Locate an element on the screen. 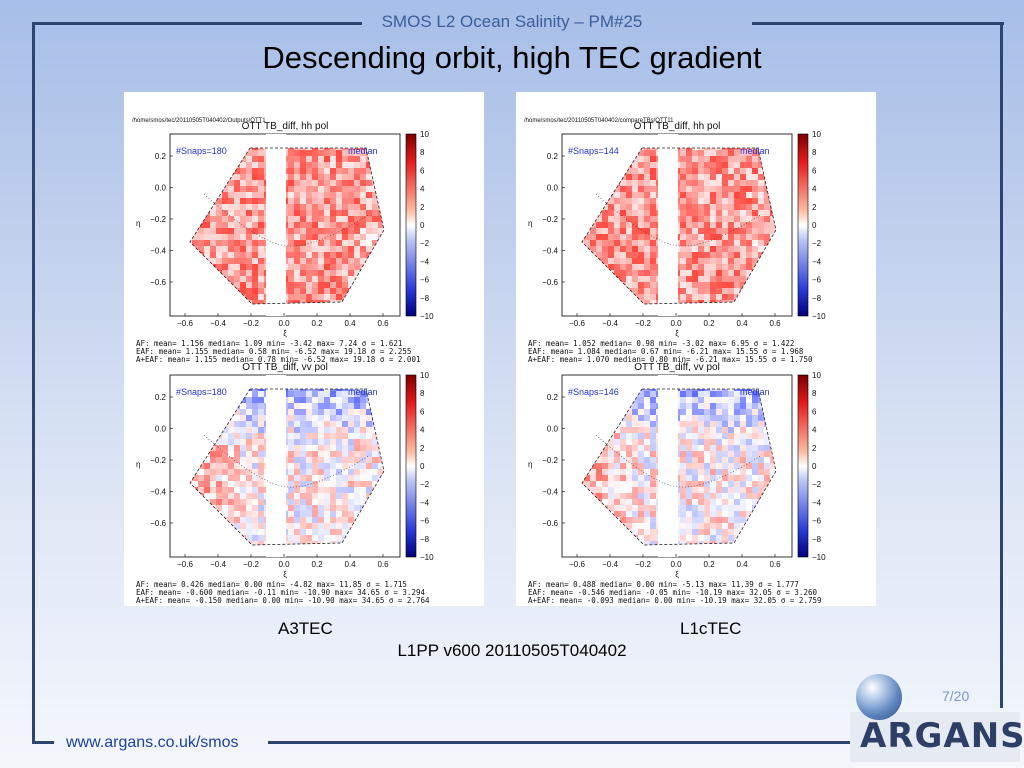  slide-title: Descending orbit, high TEC gradient is located at coordinates (512, 57).